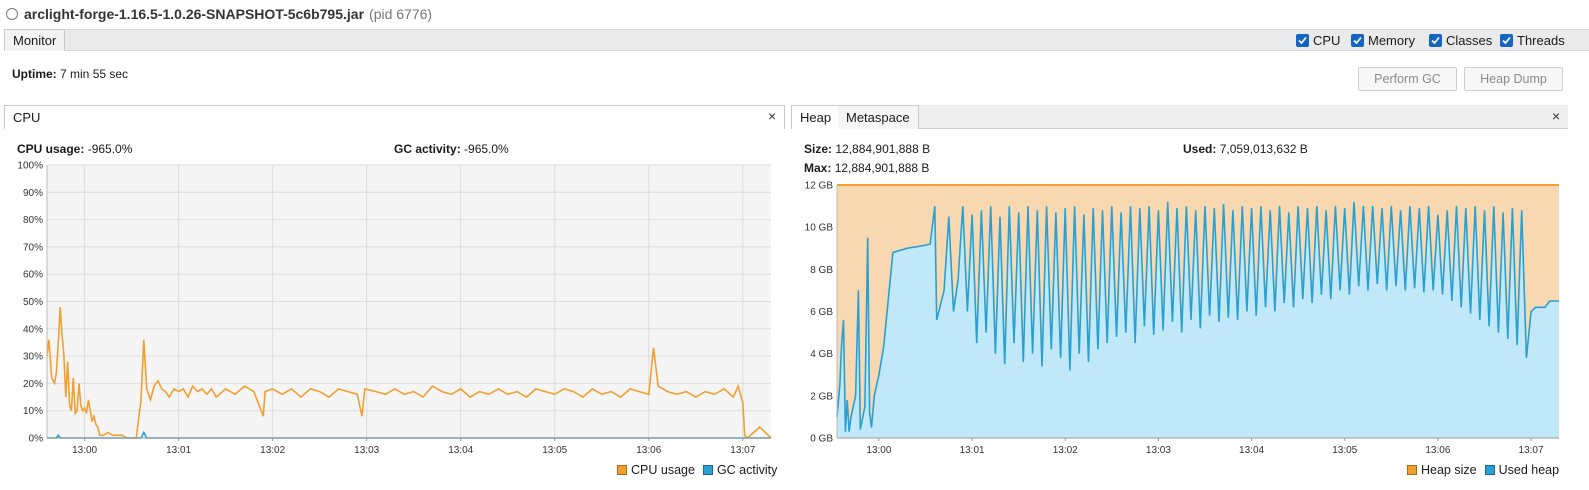 The height and width of the screenshot is (490, 1589). Describe the element at coordinates (821, 270) in the screenshot. I see `y-tick-label: 8 GB` at that location.